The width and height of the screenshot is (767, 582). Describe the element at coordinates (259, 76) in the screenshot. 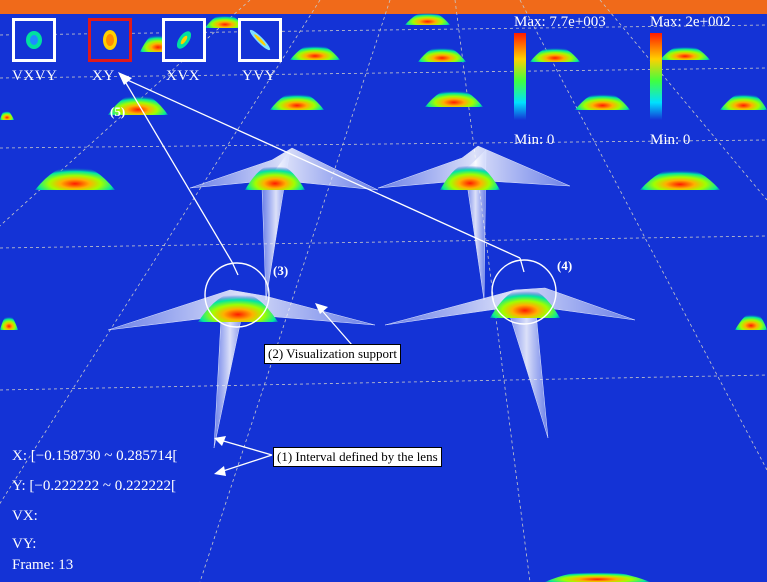

I see `thumbnail-label-yvy: YVY` at that location.